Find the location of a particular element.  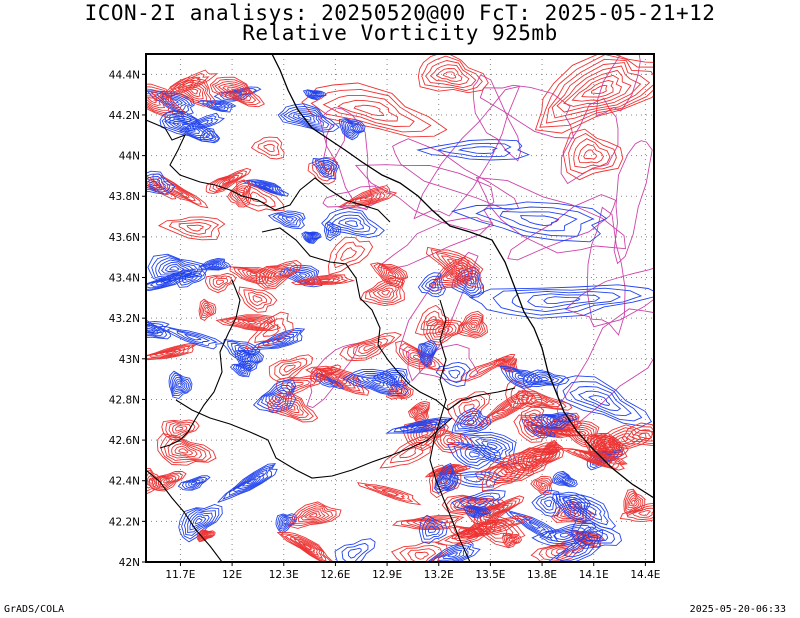

lat-tick-label: 42.6N is located at coordinates (124, 441).